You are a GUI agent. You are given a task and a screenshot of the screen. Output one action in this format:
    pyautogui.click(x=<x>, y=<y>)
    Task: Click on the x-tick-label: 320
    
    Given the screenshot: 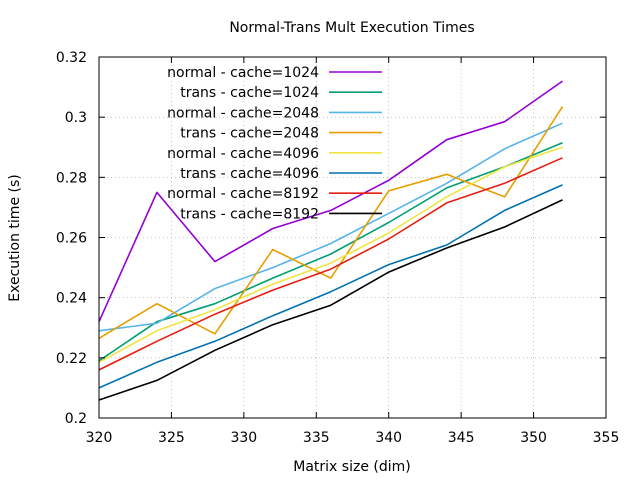 What is the action you would take?
    pyautogui.click(x=99, y=438)
    